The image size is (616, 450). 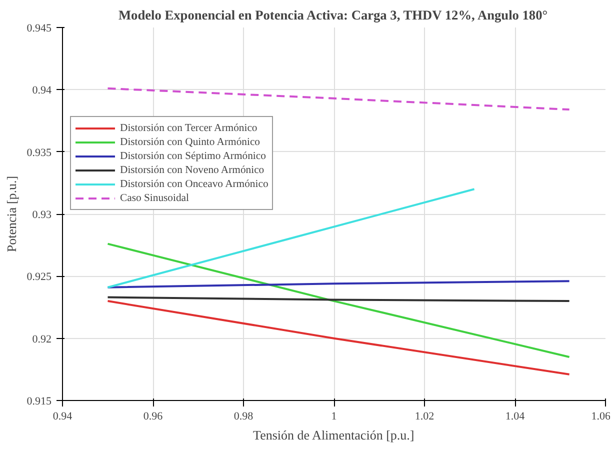 I want to click on x-tick-label: 0.98, so click(x=244, y=416).